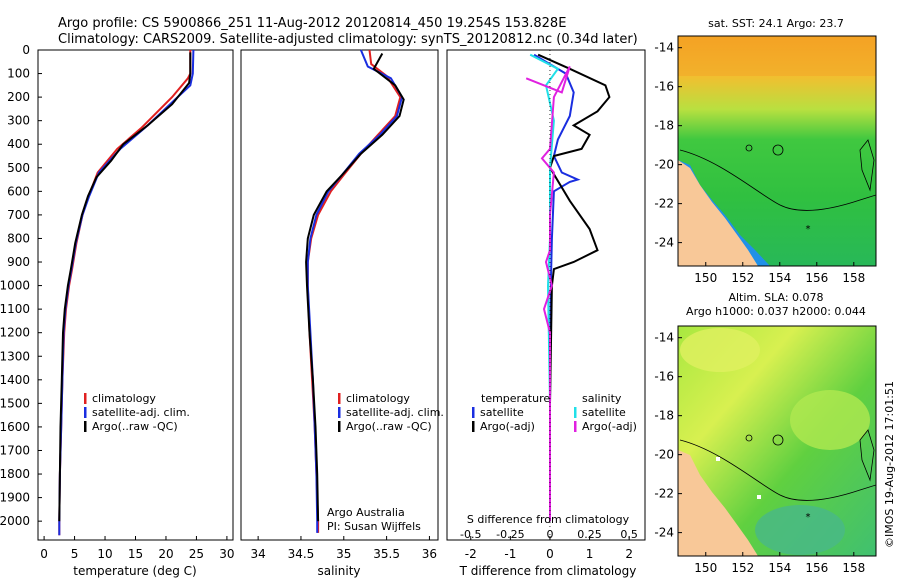 This screenshot has height=580, width=900. I want to click on legend-label: climatology, so click(124, 398).